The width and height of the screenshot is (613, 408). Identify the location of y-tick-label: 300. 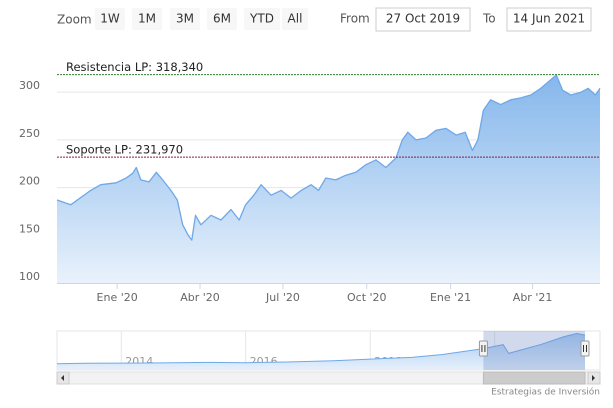
(29, 85).